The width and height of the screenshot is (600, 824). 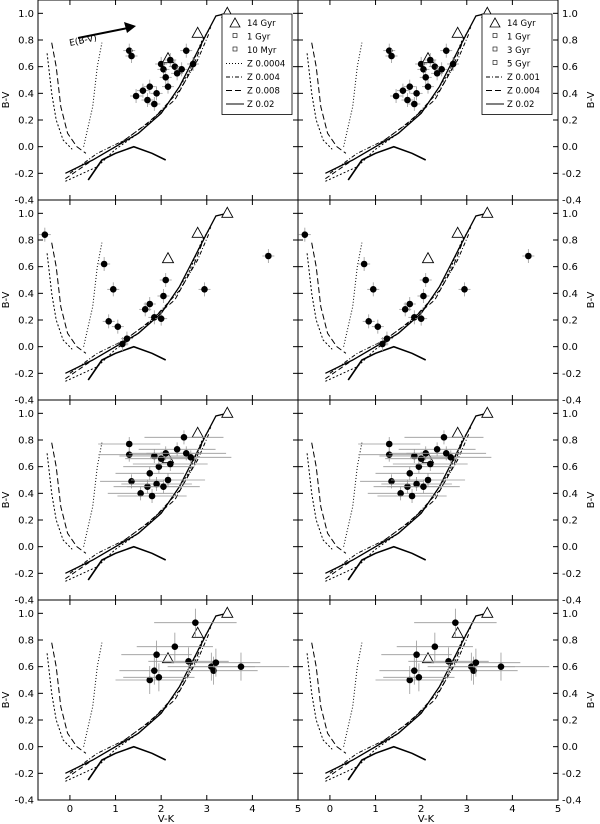 I want to click on x-tick-label: 2, so click(x=421, y=809).